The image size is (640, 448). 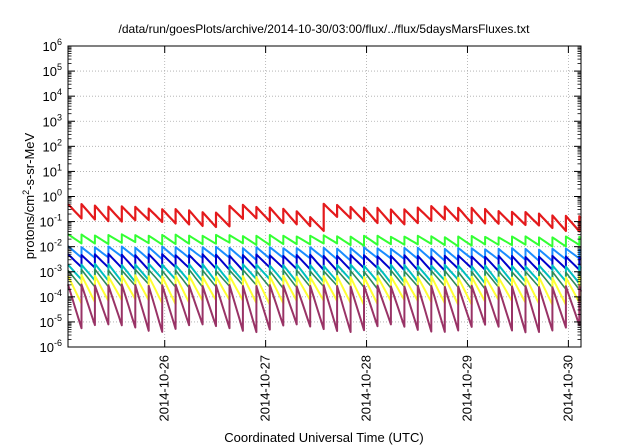 I want to click on y-tick-exponent: 5, so click(x=59, y=67).